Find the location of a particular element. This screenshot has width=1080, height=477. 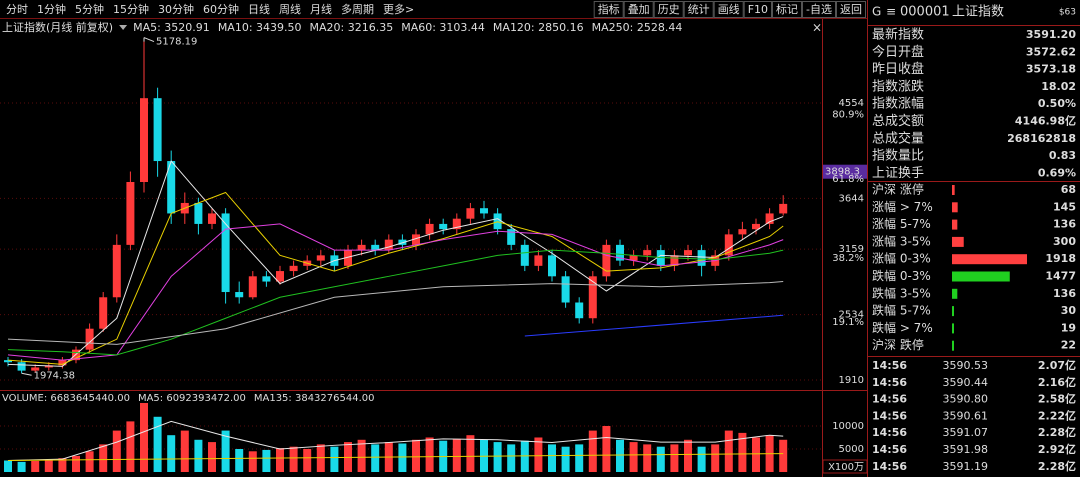

tool-button: F10 is located at coordinates (758, 9).